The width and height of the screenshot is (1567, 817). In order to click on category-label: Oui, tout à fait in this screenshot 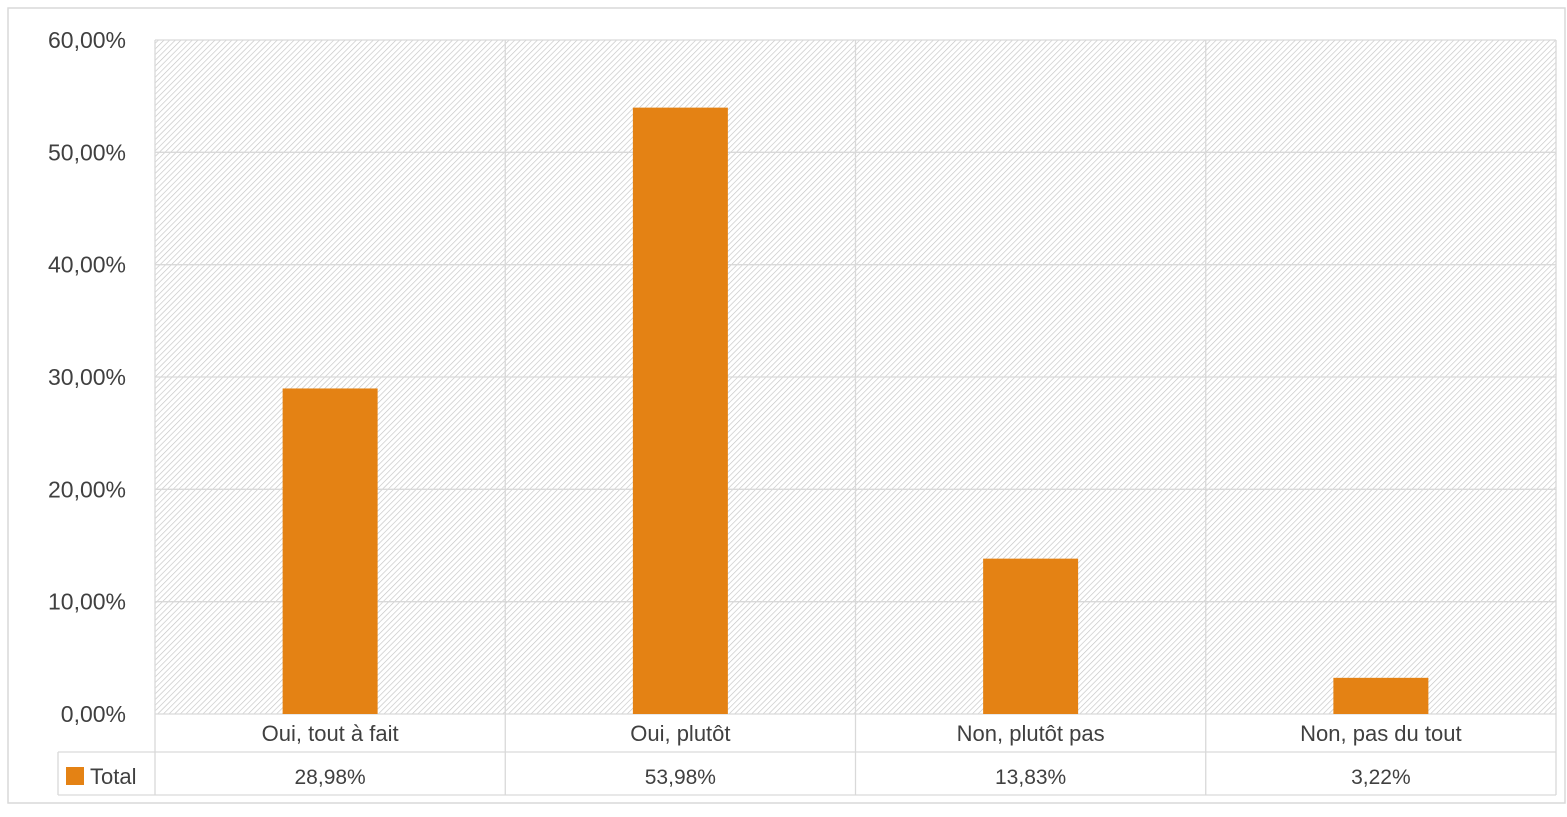, I will do `click(330, 733)`.